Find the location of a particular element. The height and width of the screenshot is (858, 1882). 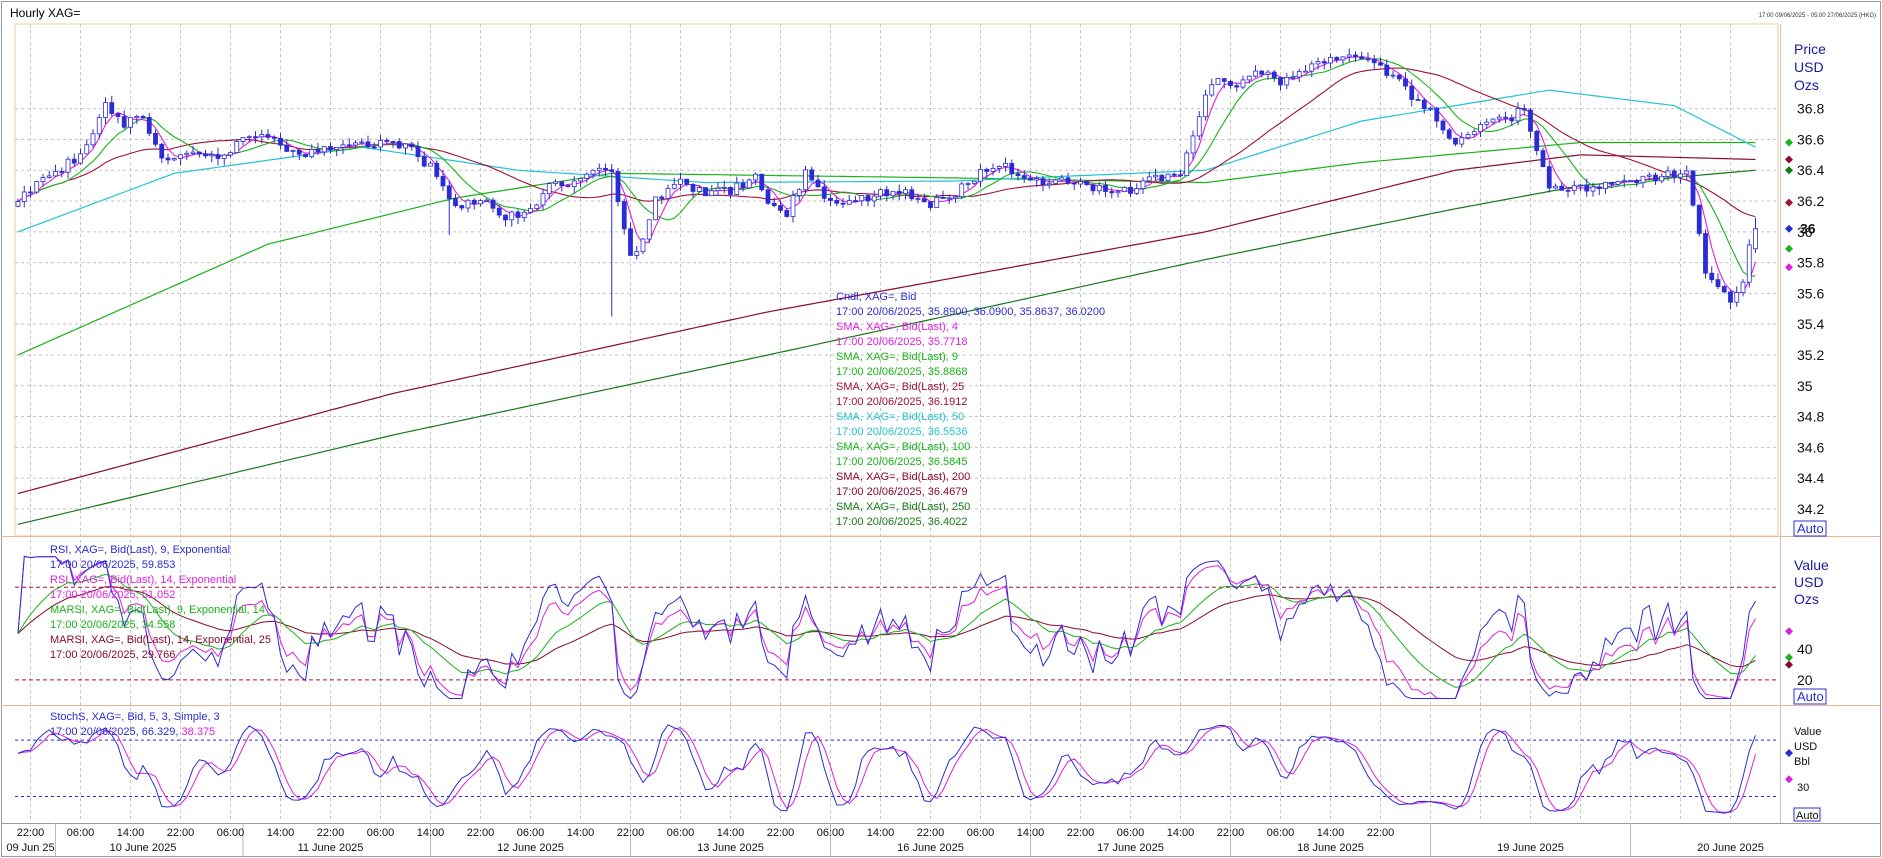

rsi-auto-button: Auto is located at coordinates (1810, 696).